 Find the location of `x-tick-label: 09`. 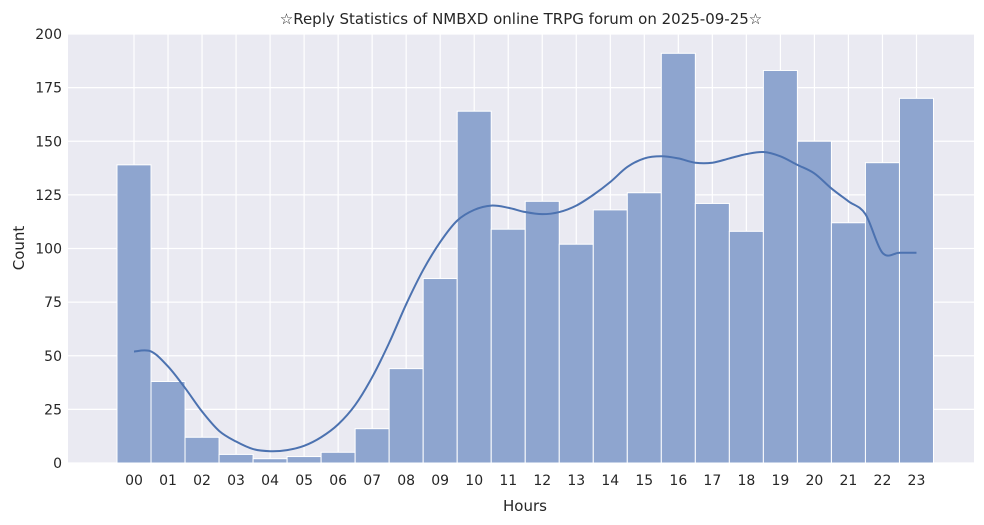

x-tick-label: 09 is located at coordinates (440, 481).